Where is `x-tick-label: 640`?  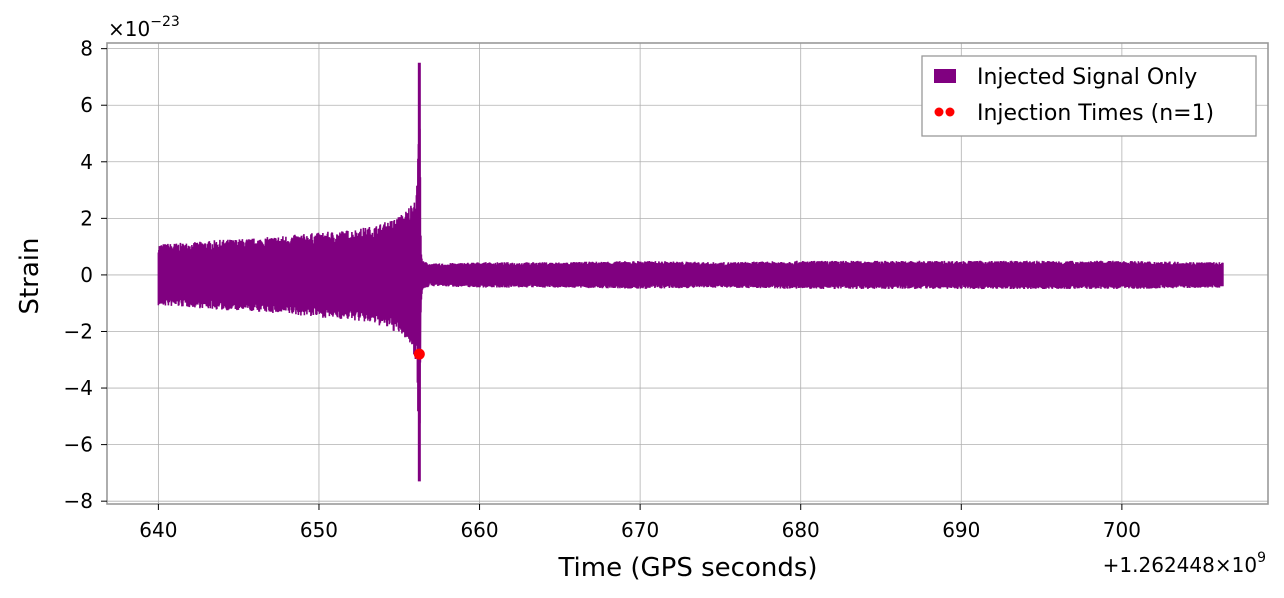
x-tick-label: 640 is located at coordinates (158, 530).